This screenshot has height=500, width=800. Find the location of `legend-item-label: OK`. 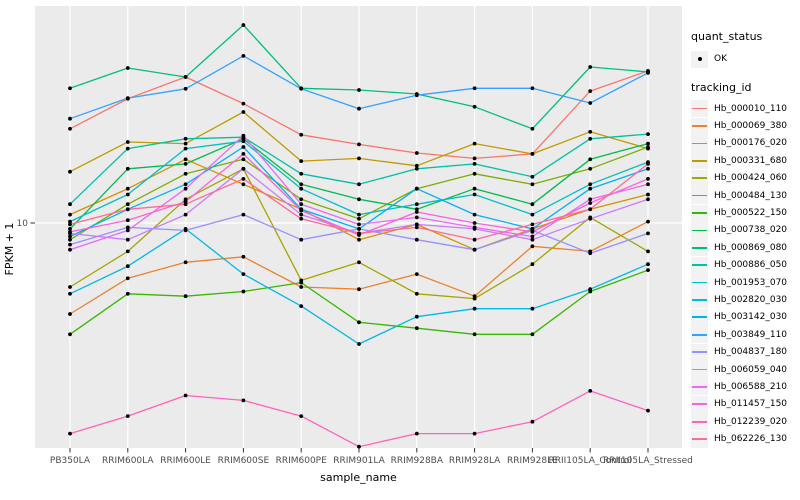

legend-item-label: OK is located at coordinates (720, 59).